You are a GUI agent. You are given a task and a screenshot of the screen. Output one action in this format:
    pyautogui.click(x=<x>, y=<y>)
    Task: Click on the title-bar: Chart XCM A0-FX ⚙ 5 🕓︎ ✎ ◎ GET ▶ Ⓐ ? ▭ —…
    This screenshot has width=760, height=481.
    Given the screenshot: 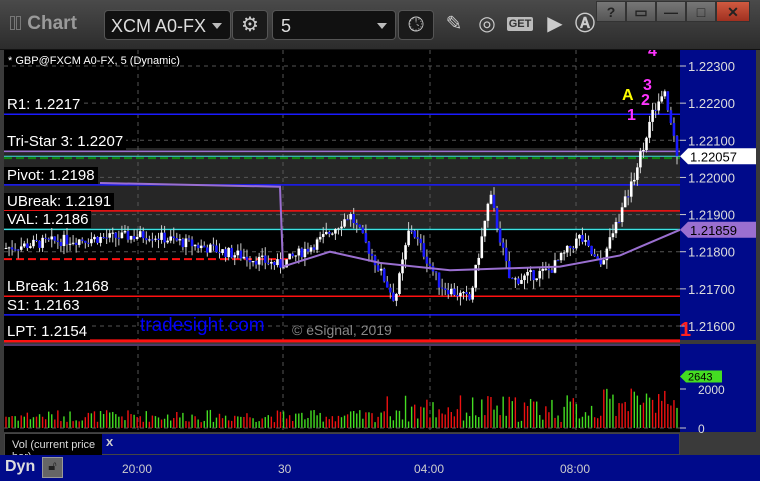 What is the action you would take?
    pyautogui.click(x=380, y=25)
    